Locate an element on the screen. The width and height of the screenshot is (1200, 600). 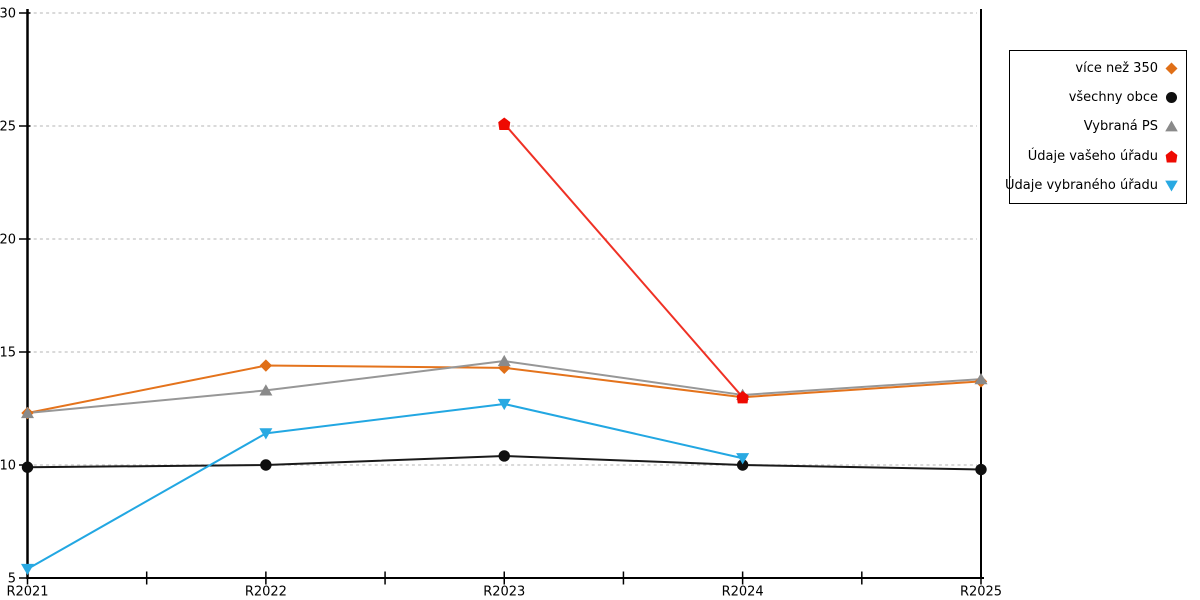
legend-label: Vybraná PS is located at coordinates (1120, 127).